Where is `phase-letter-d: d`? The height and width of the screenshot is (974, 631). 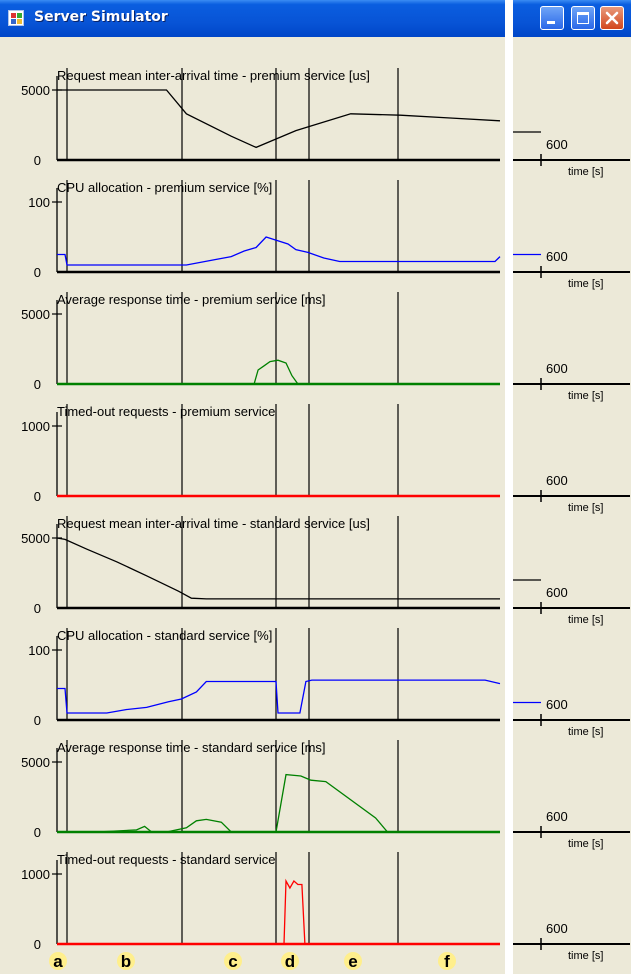
phase-letter-d: d is located at coordinates (290, 961).